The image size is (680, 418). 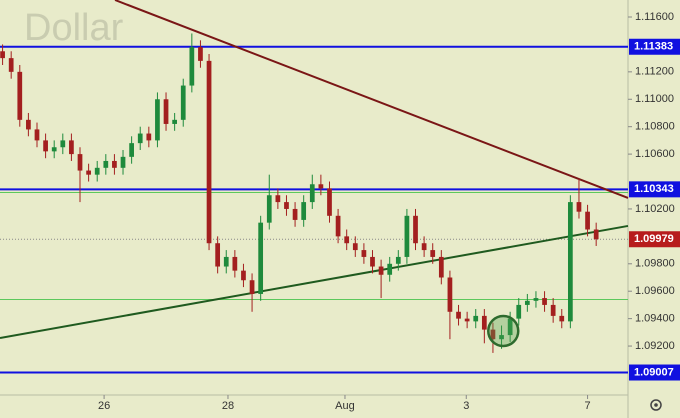 I want to click on watermark: Dollar, so click(x=74, y=28).